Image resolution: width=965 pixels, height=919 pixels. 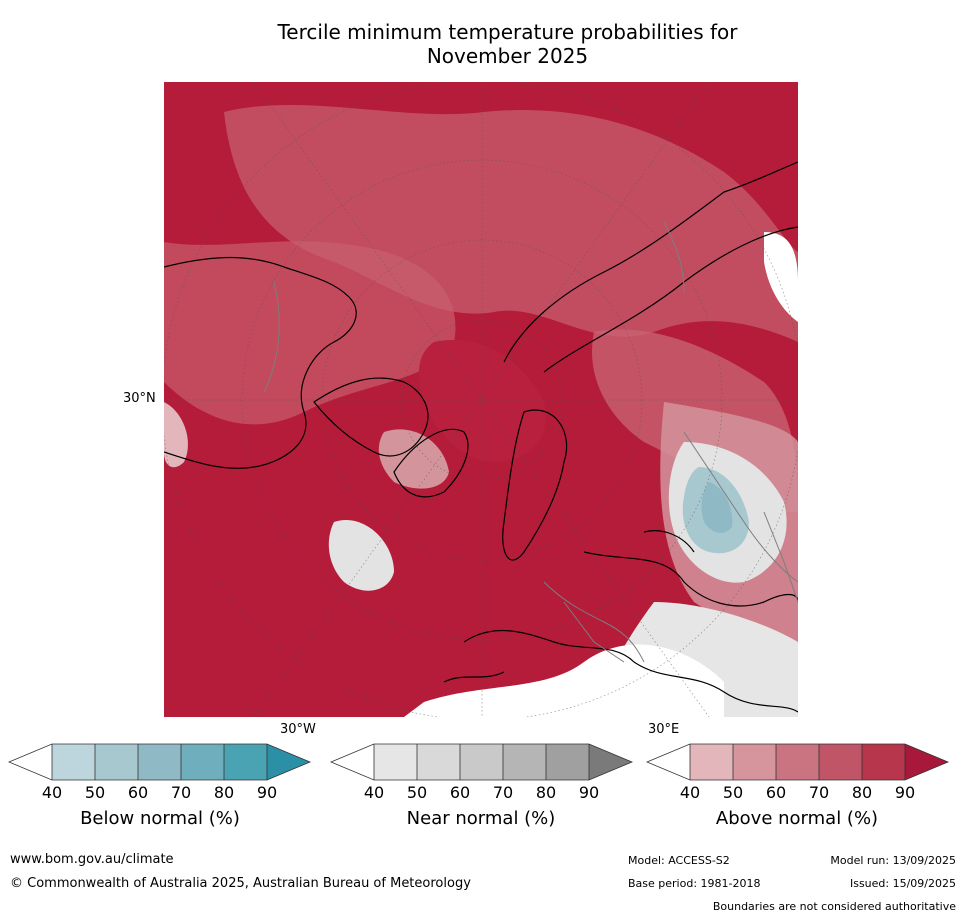 I want to click on colorbar-above-normal, so click(x=798, y=762).